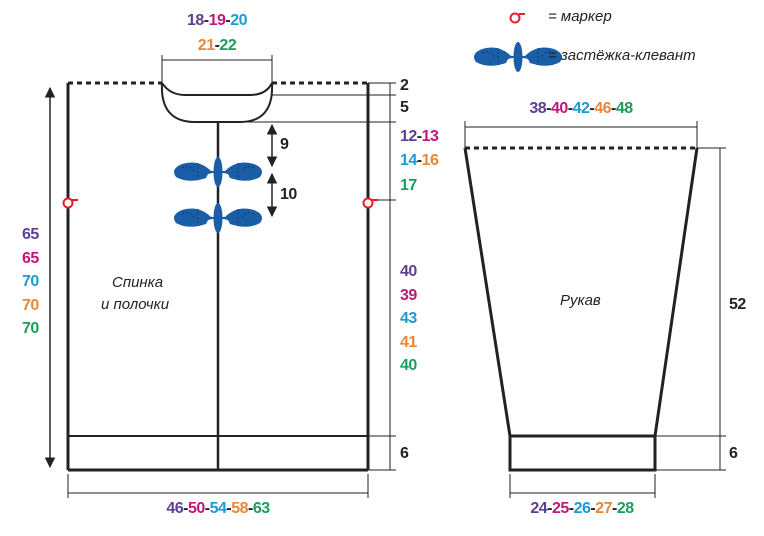 This screenshot has width=764, height=536. I want to click on cuff-label: 6, so click(733, 454).